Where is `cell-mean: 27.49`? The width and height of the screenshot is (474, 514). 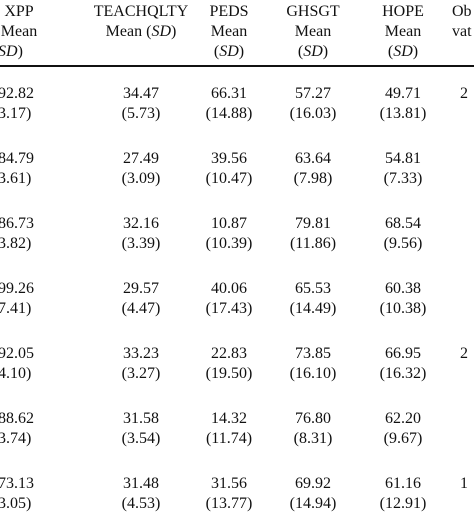
cell-mean: 27.49 is located at coordinates (141, 158).